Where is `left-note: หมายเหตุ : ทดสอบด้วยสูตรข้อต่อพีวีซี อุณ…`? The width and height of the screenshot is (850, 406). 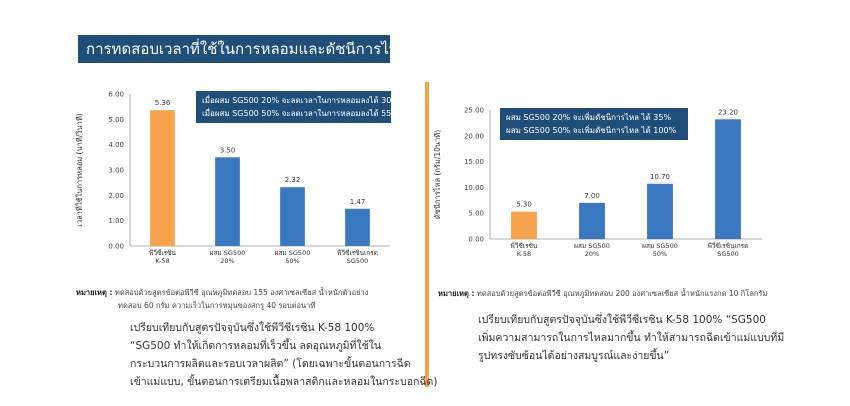 left-note: หมายเหตุ : ทดสอบด้วยสูตรข้อต่อพีวีซี อุณ… is located at coordinates (222, 299).